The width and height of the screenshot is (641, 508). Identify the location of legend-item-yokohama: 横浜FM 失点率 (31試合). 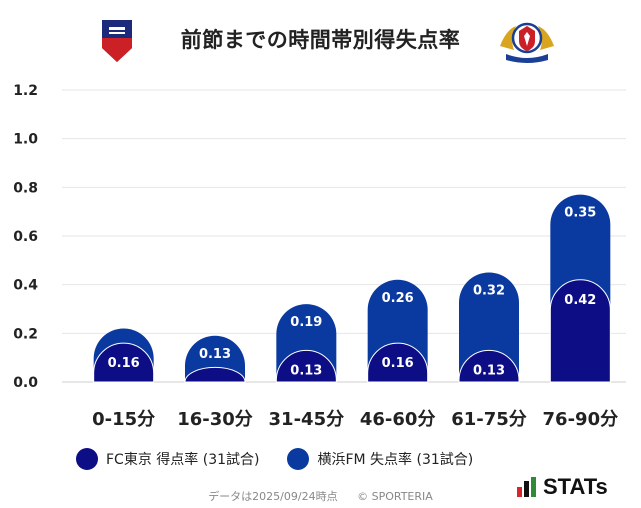
(380, 459).